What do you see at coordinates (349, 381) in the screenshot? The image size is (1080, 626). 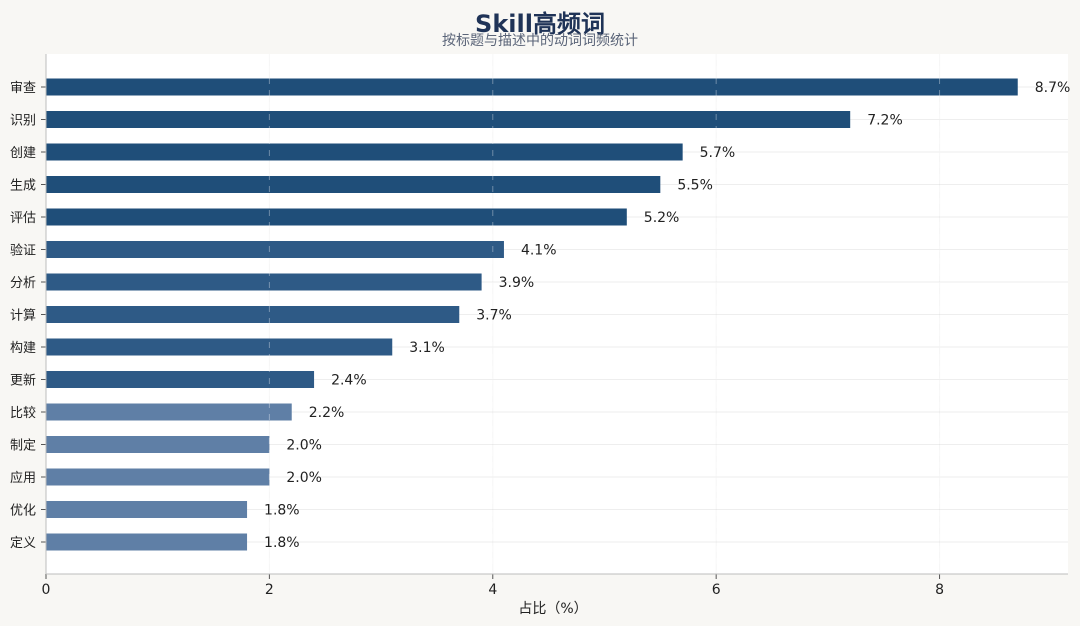 I see `data-label: 2.4%` at bounding box center [349, 381].